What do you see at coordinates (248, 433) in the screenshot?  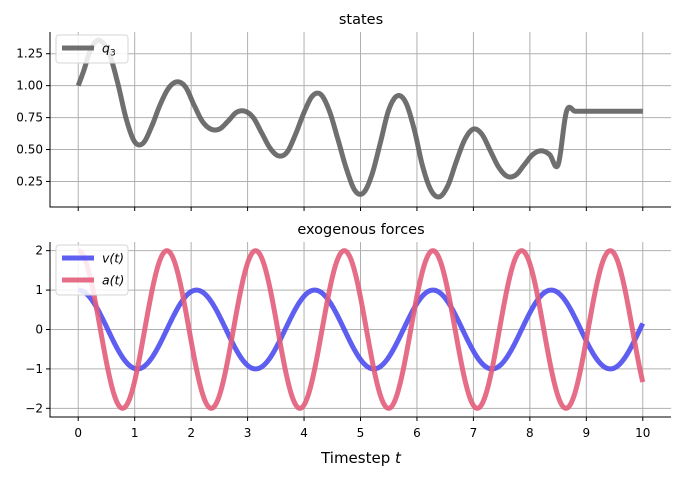 I see `x-tick-label: 3` at bounding box center [248, 433].